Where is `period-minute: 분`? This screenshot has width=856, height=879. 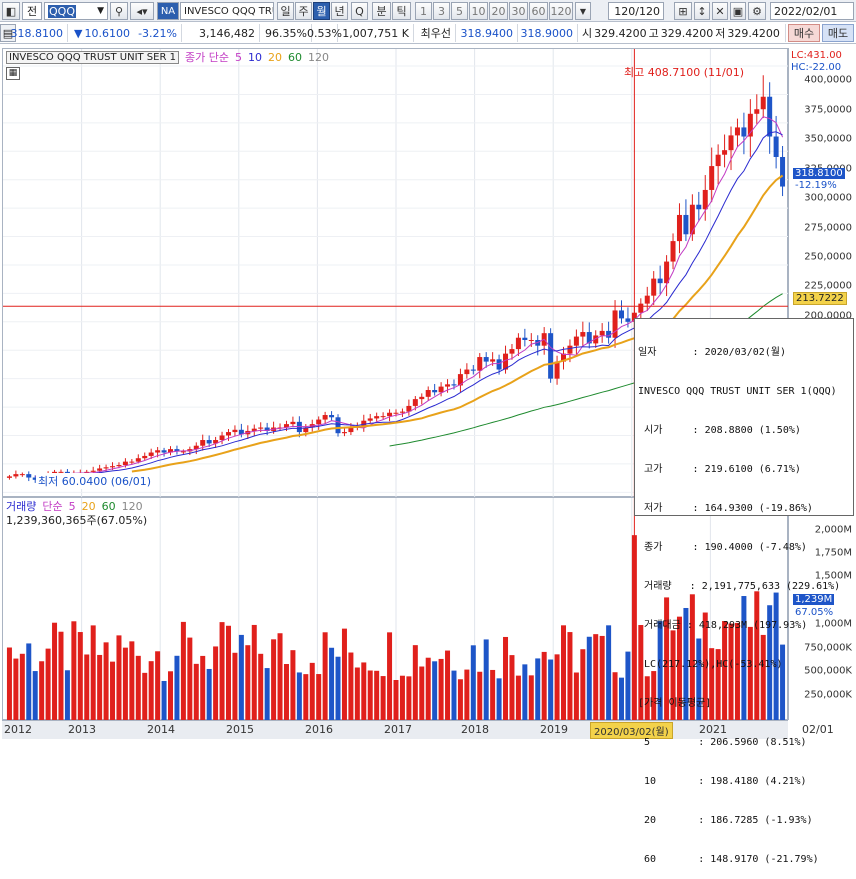
period-minute: 분 is located at coordinates (381, 11).